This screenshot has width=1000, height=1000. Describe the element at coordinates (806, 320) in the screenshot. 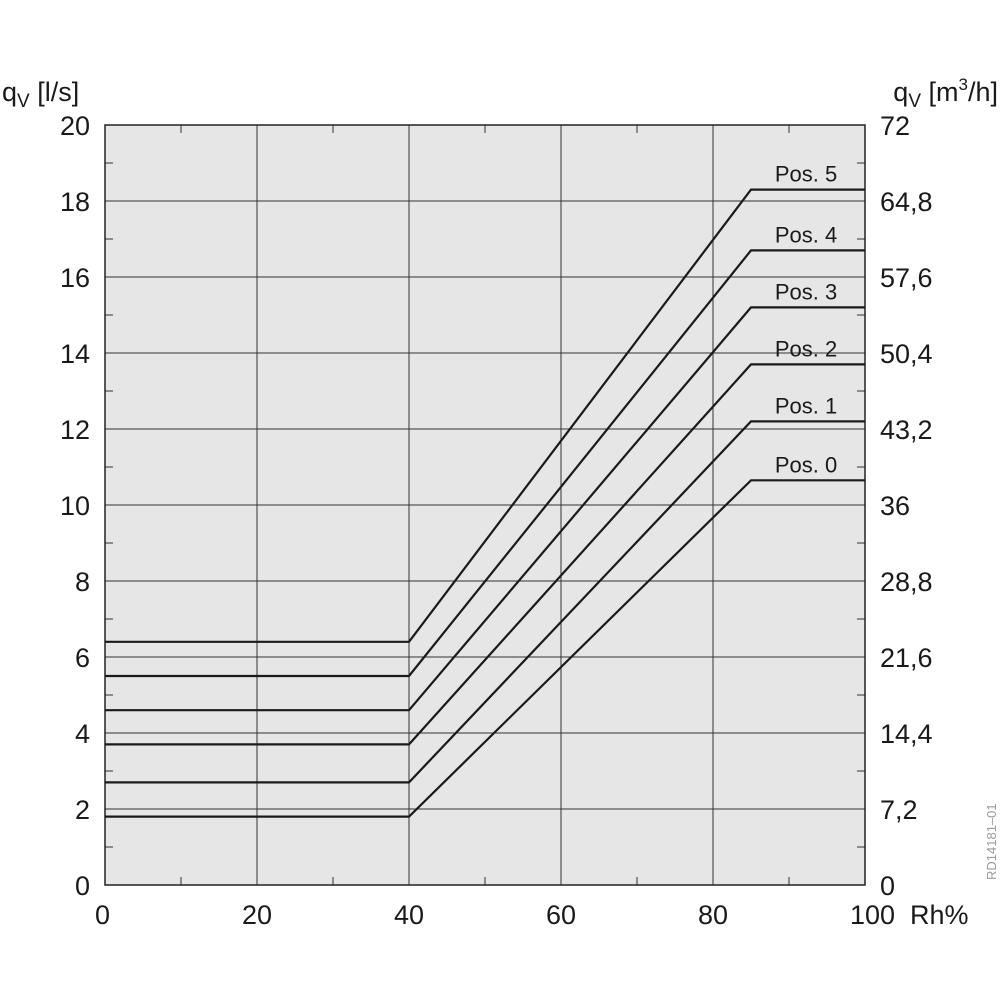

I see `series-labels: Pos. 0 Pos. 1 Pos. 2 Pos. 3 Pos. 4 Pos. 5` at that location.